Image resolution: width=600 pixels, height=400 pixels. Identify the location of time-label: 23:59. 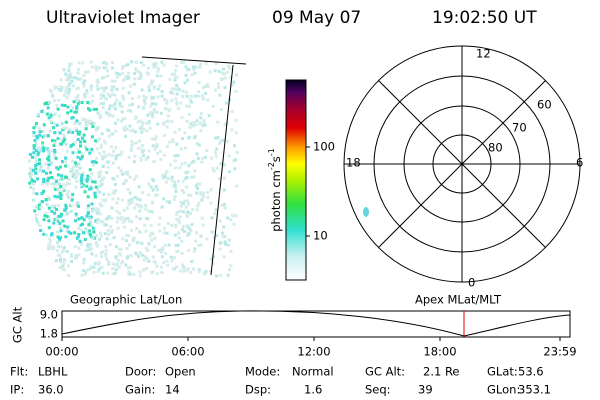
(559, 352).